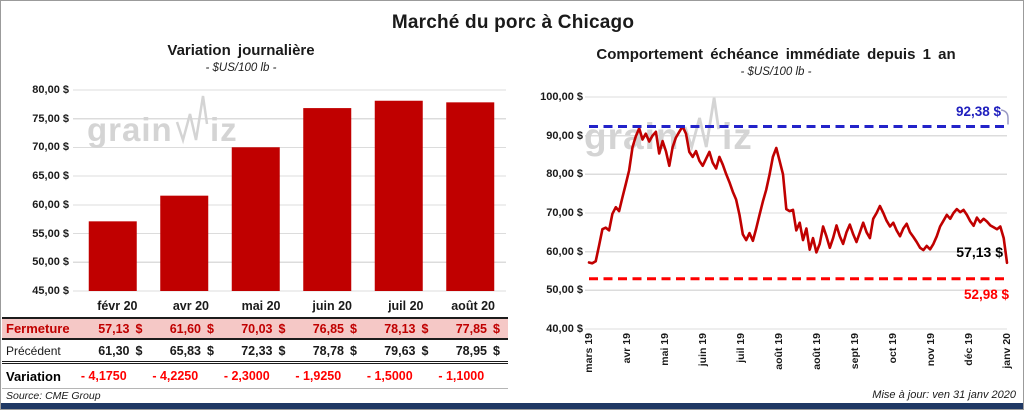  Describe the element at coordinates (564, 135) in the screenshot. I see `y-tick-label: 90,00 $` at that location.